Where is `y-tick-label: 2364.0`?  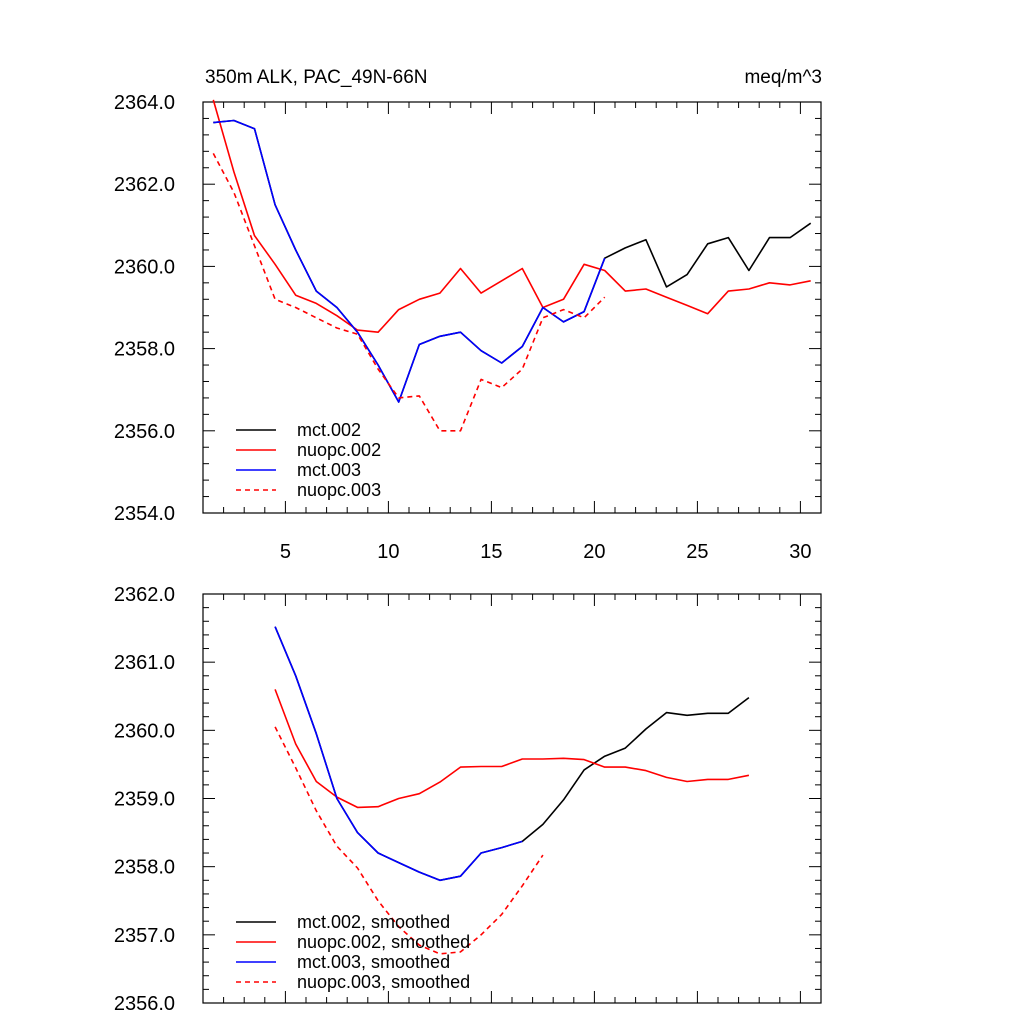 y-tick-label: 2364.0 is located at coordinates (144, 103).